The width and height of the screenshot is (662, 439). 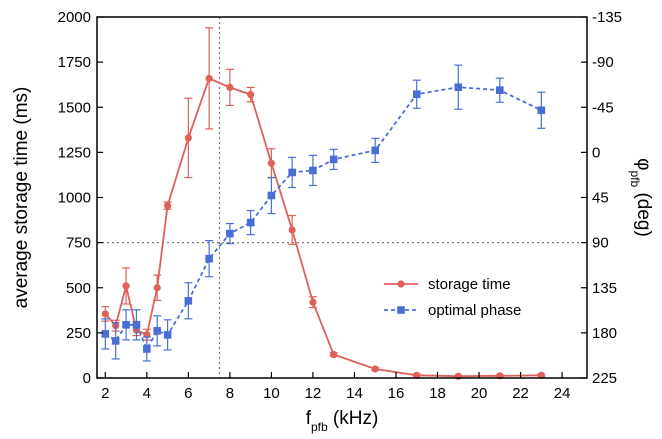 I want to click on y2-tick-label: -90, so click(x=603, y=62).